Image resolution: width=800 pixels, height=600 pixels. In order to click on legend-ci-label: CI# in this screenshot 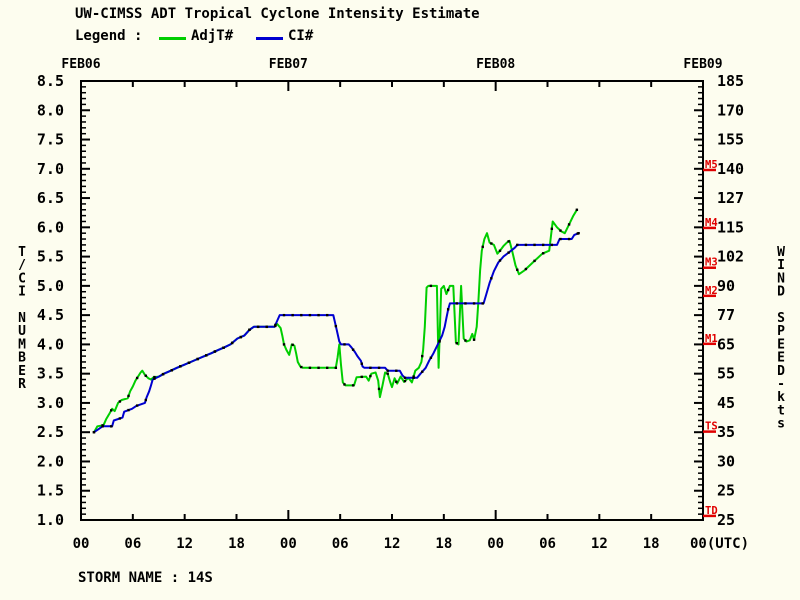, I will do `click(301, 36)`.